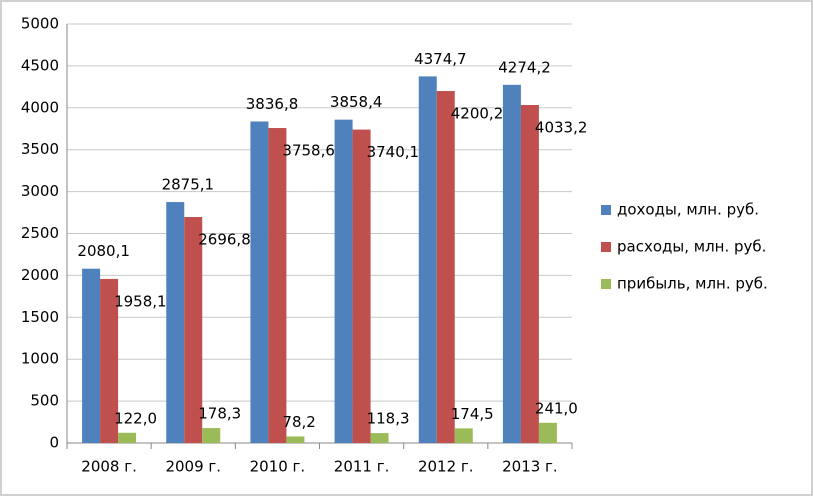 The image size is (813, 496). Describe the element at coordinates (54, 443) in the screenshot. I see `y-tick-label: 0` at that location.